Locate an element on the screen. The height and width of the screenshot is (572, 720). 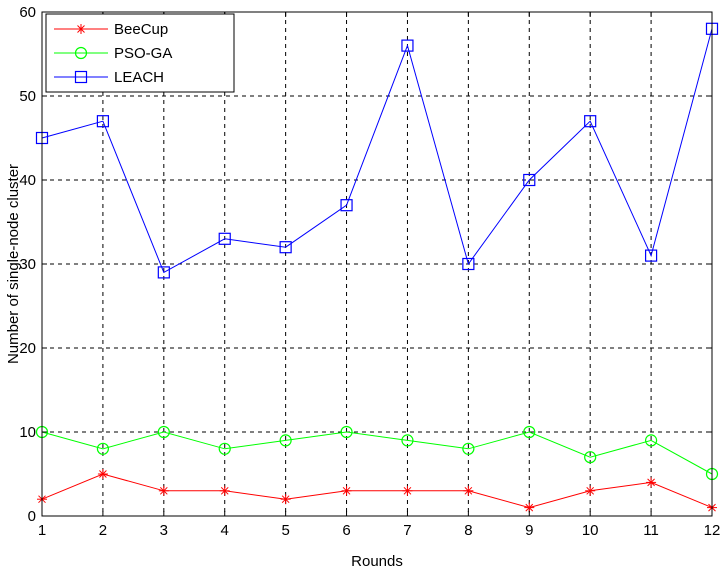
x-tick-label: 11 is located at coordinates (651, 530).